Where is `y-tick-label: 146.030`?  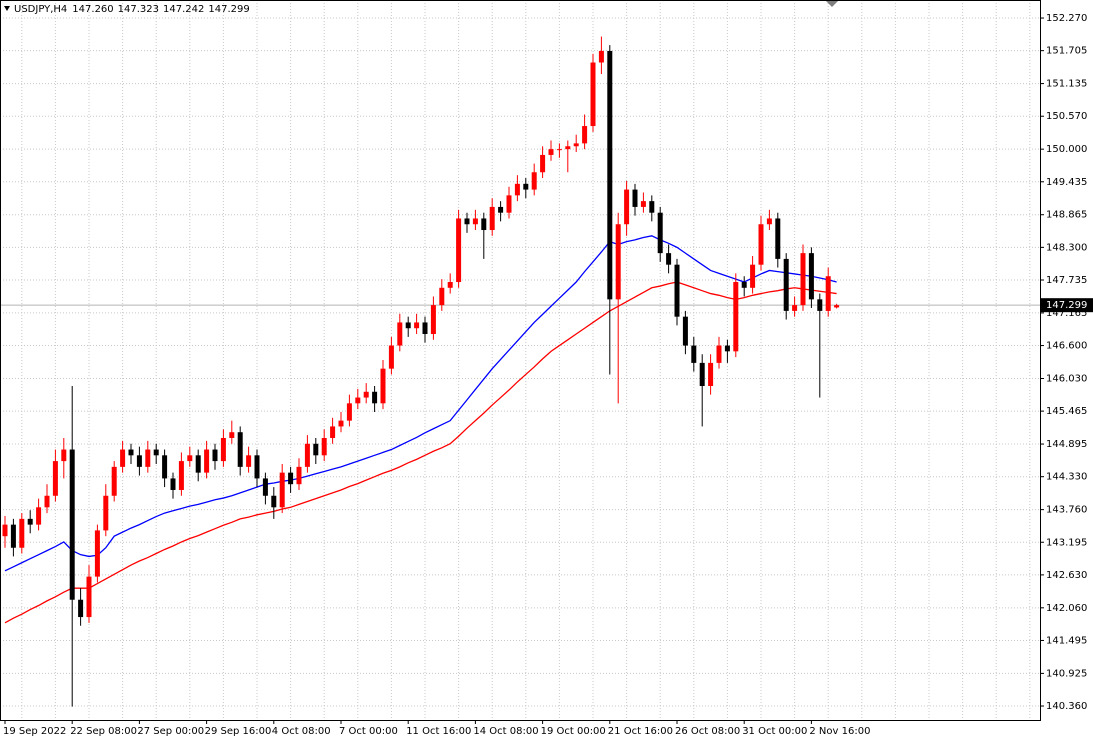
y-tick-label: 146.030 is located at coordinates (1066, 378).